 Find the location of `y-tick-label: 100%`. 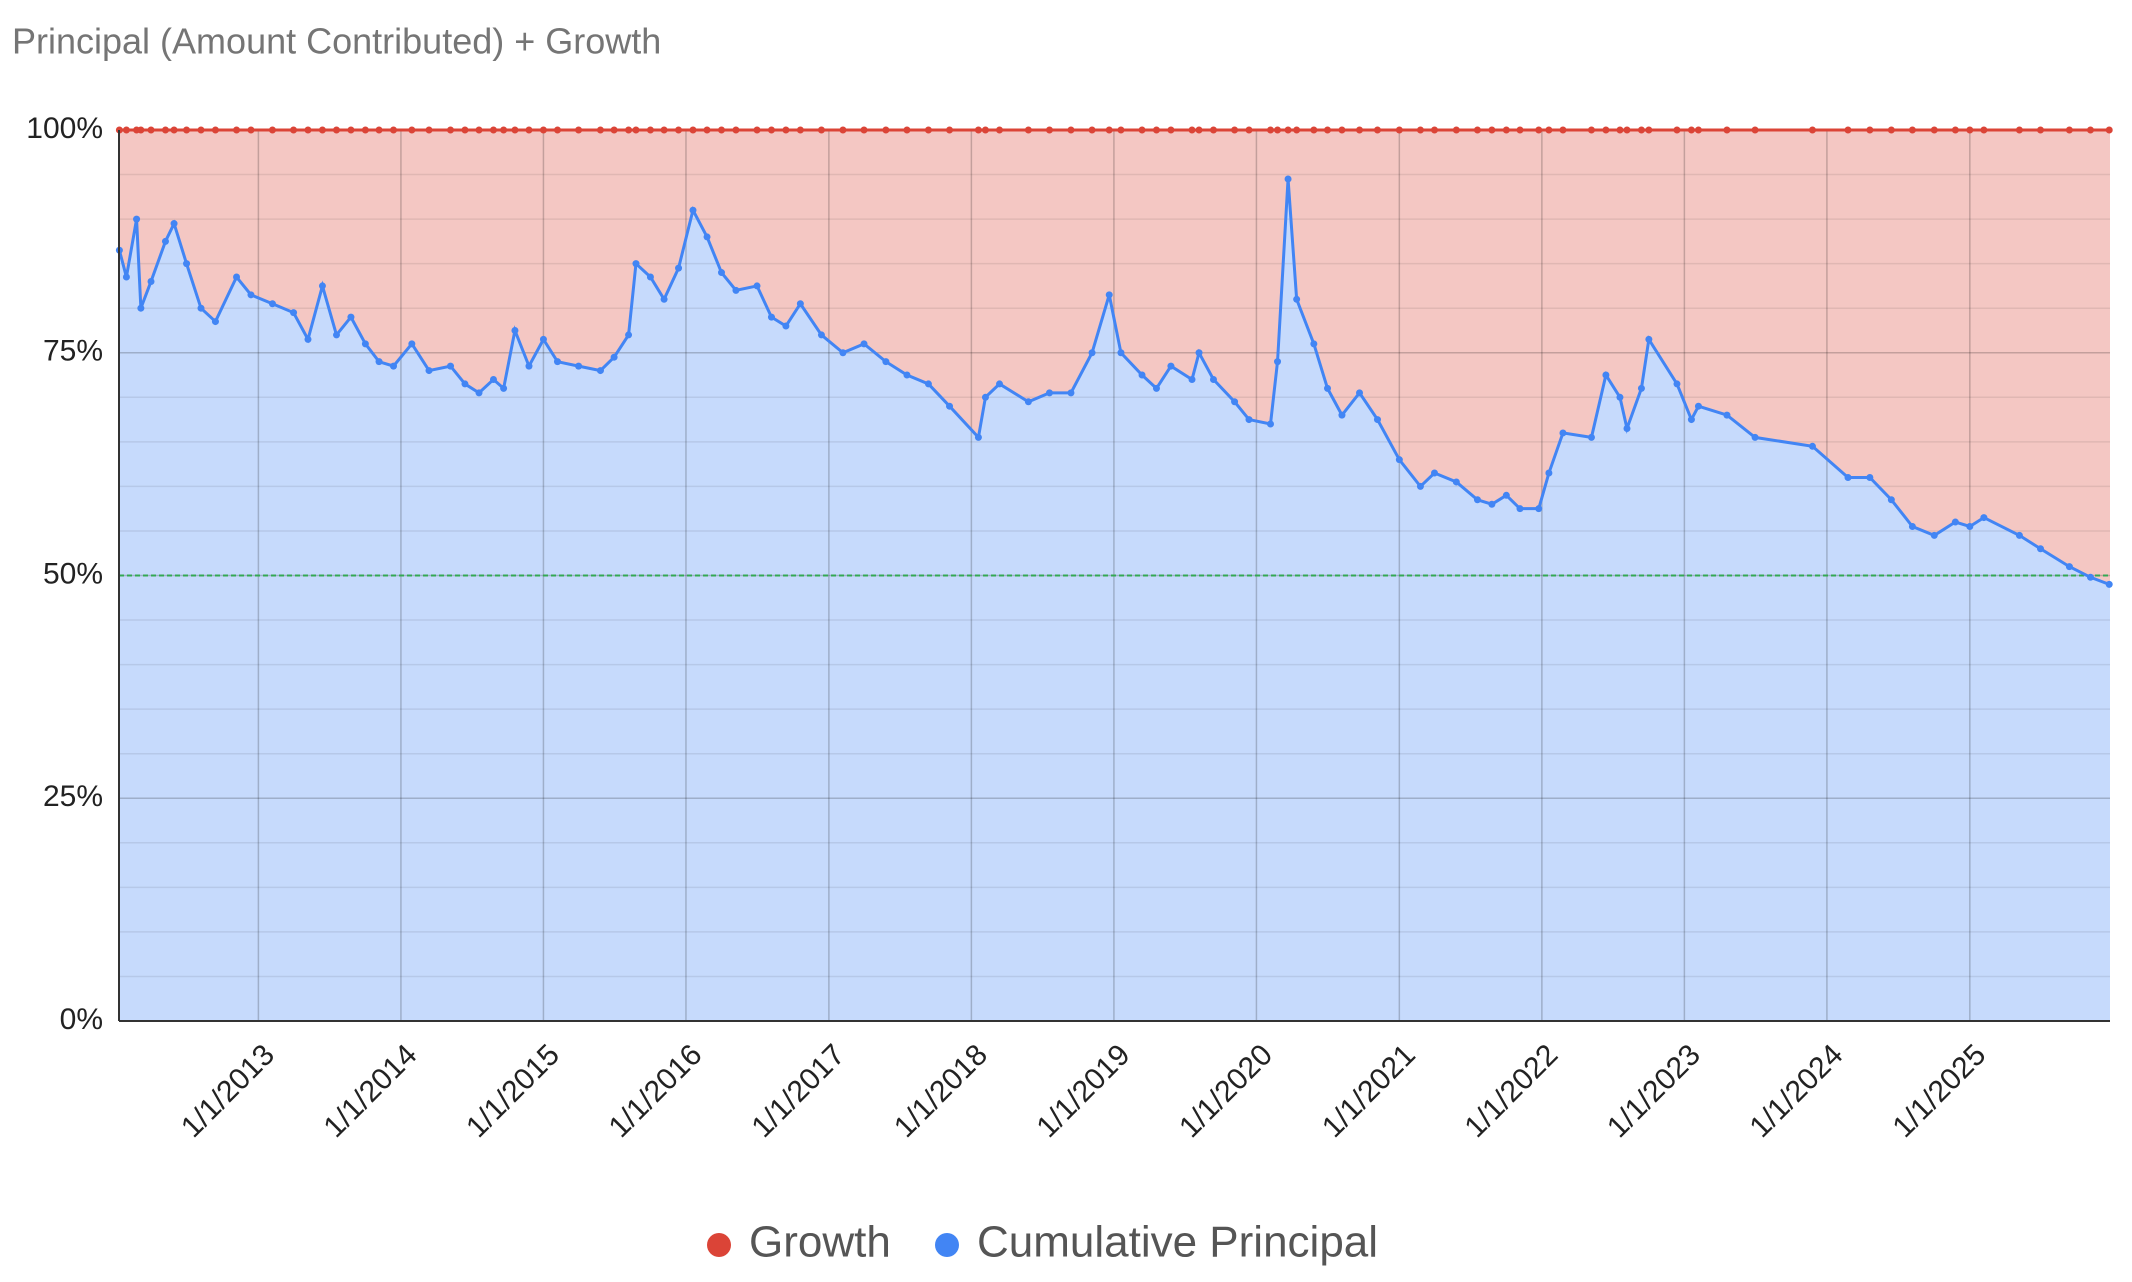

y-tick-label: 100% is located at coordinates (64, 128).